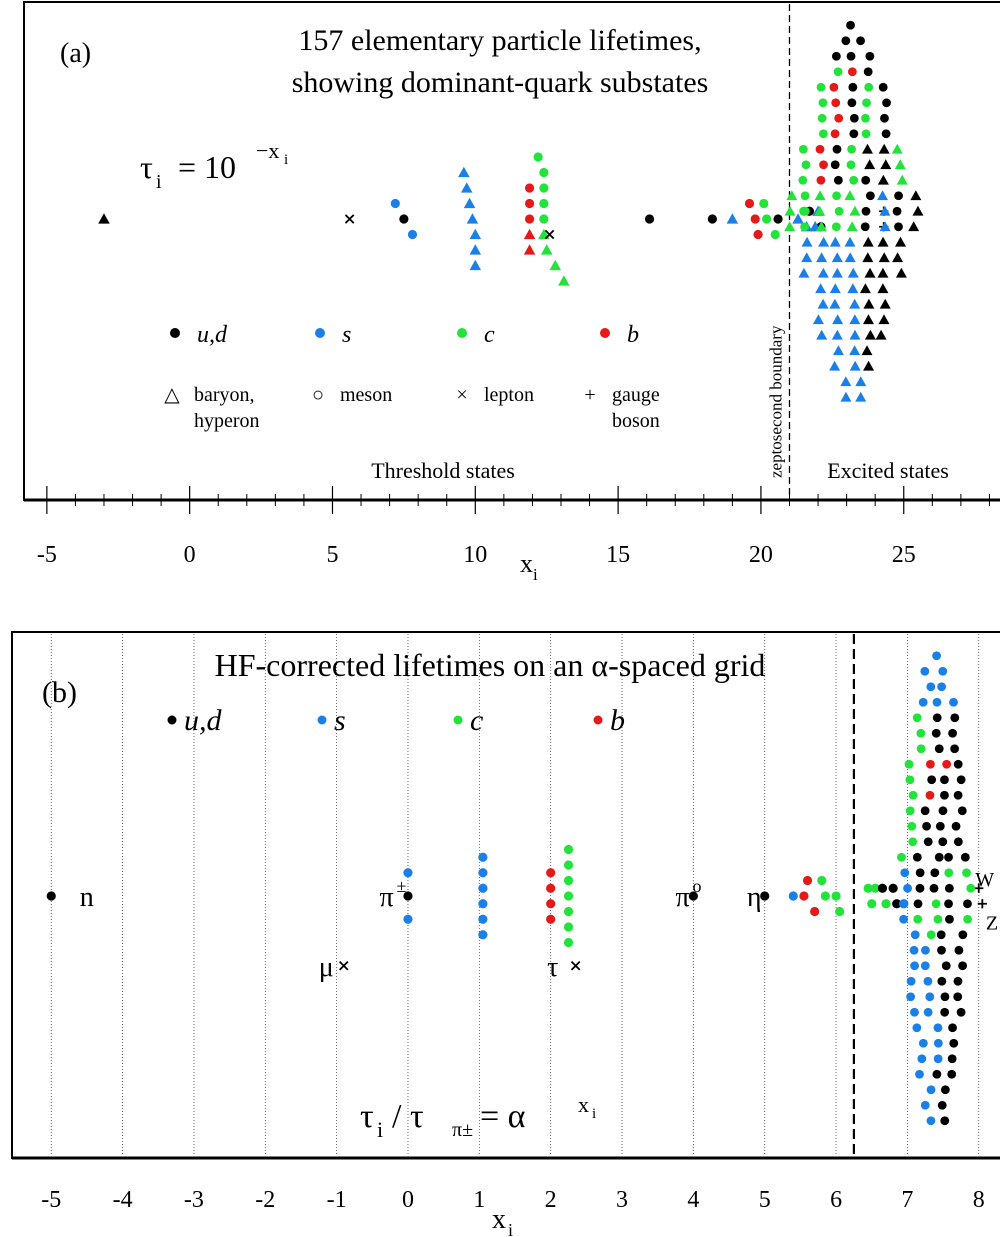 The width and height of the screenshot is (1000, 1237). What do you see at coordinates (265, 1200) in the screenshot?
I see `x-tick-label: -2` at bounding box center [265, 1200].